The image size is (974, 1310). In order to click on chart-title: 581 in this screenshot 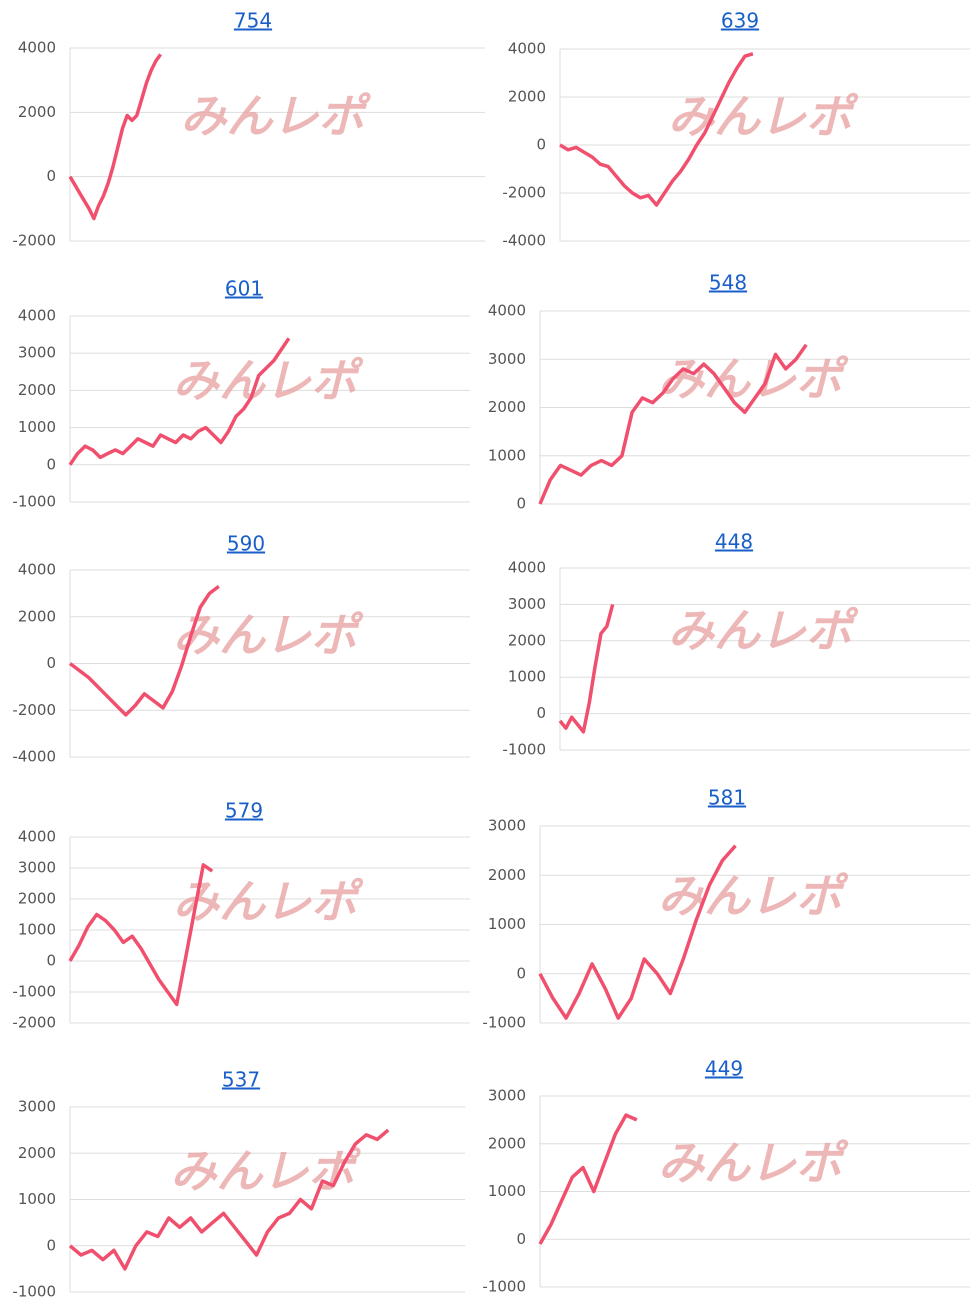, I will do `click(727, 798)`.